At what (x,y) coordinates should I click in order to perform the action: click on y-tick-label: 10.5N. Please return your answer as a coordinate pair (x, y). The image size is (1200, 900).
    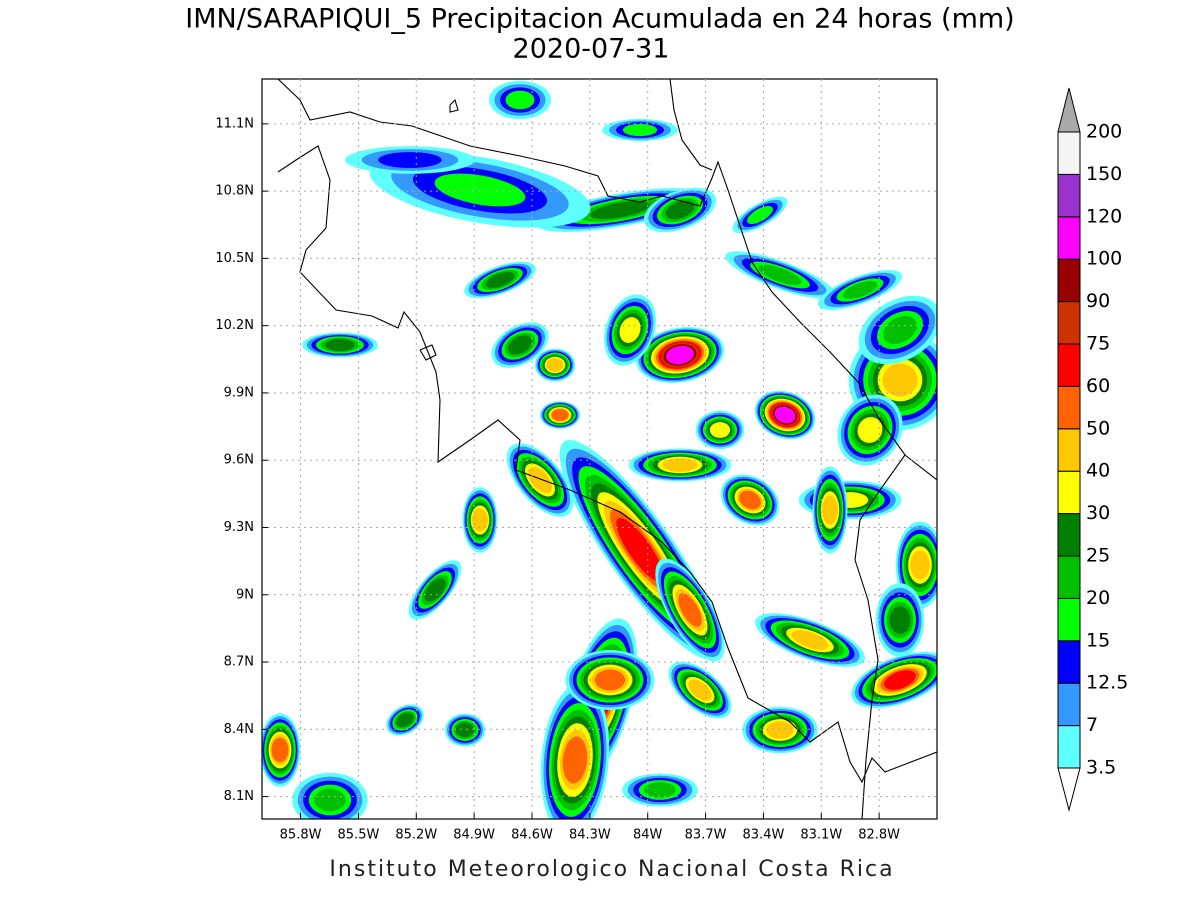
    Looking at the image, I should click on (234, 258).